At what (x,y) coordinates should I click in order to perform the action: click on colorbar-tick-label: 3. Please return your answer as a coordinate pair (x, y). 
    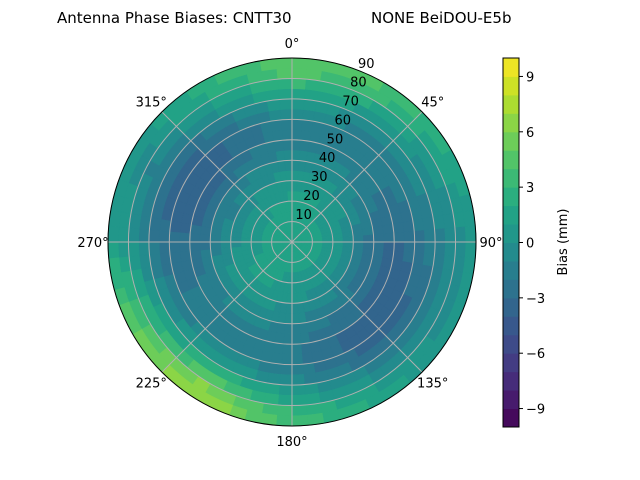
    Looking at the image, I should click on (530, 188).